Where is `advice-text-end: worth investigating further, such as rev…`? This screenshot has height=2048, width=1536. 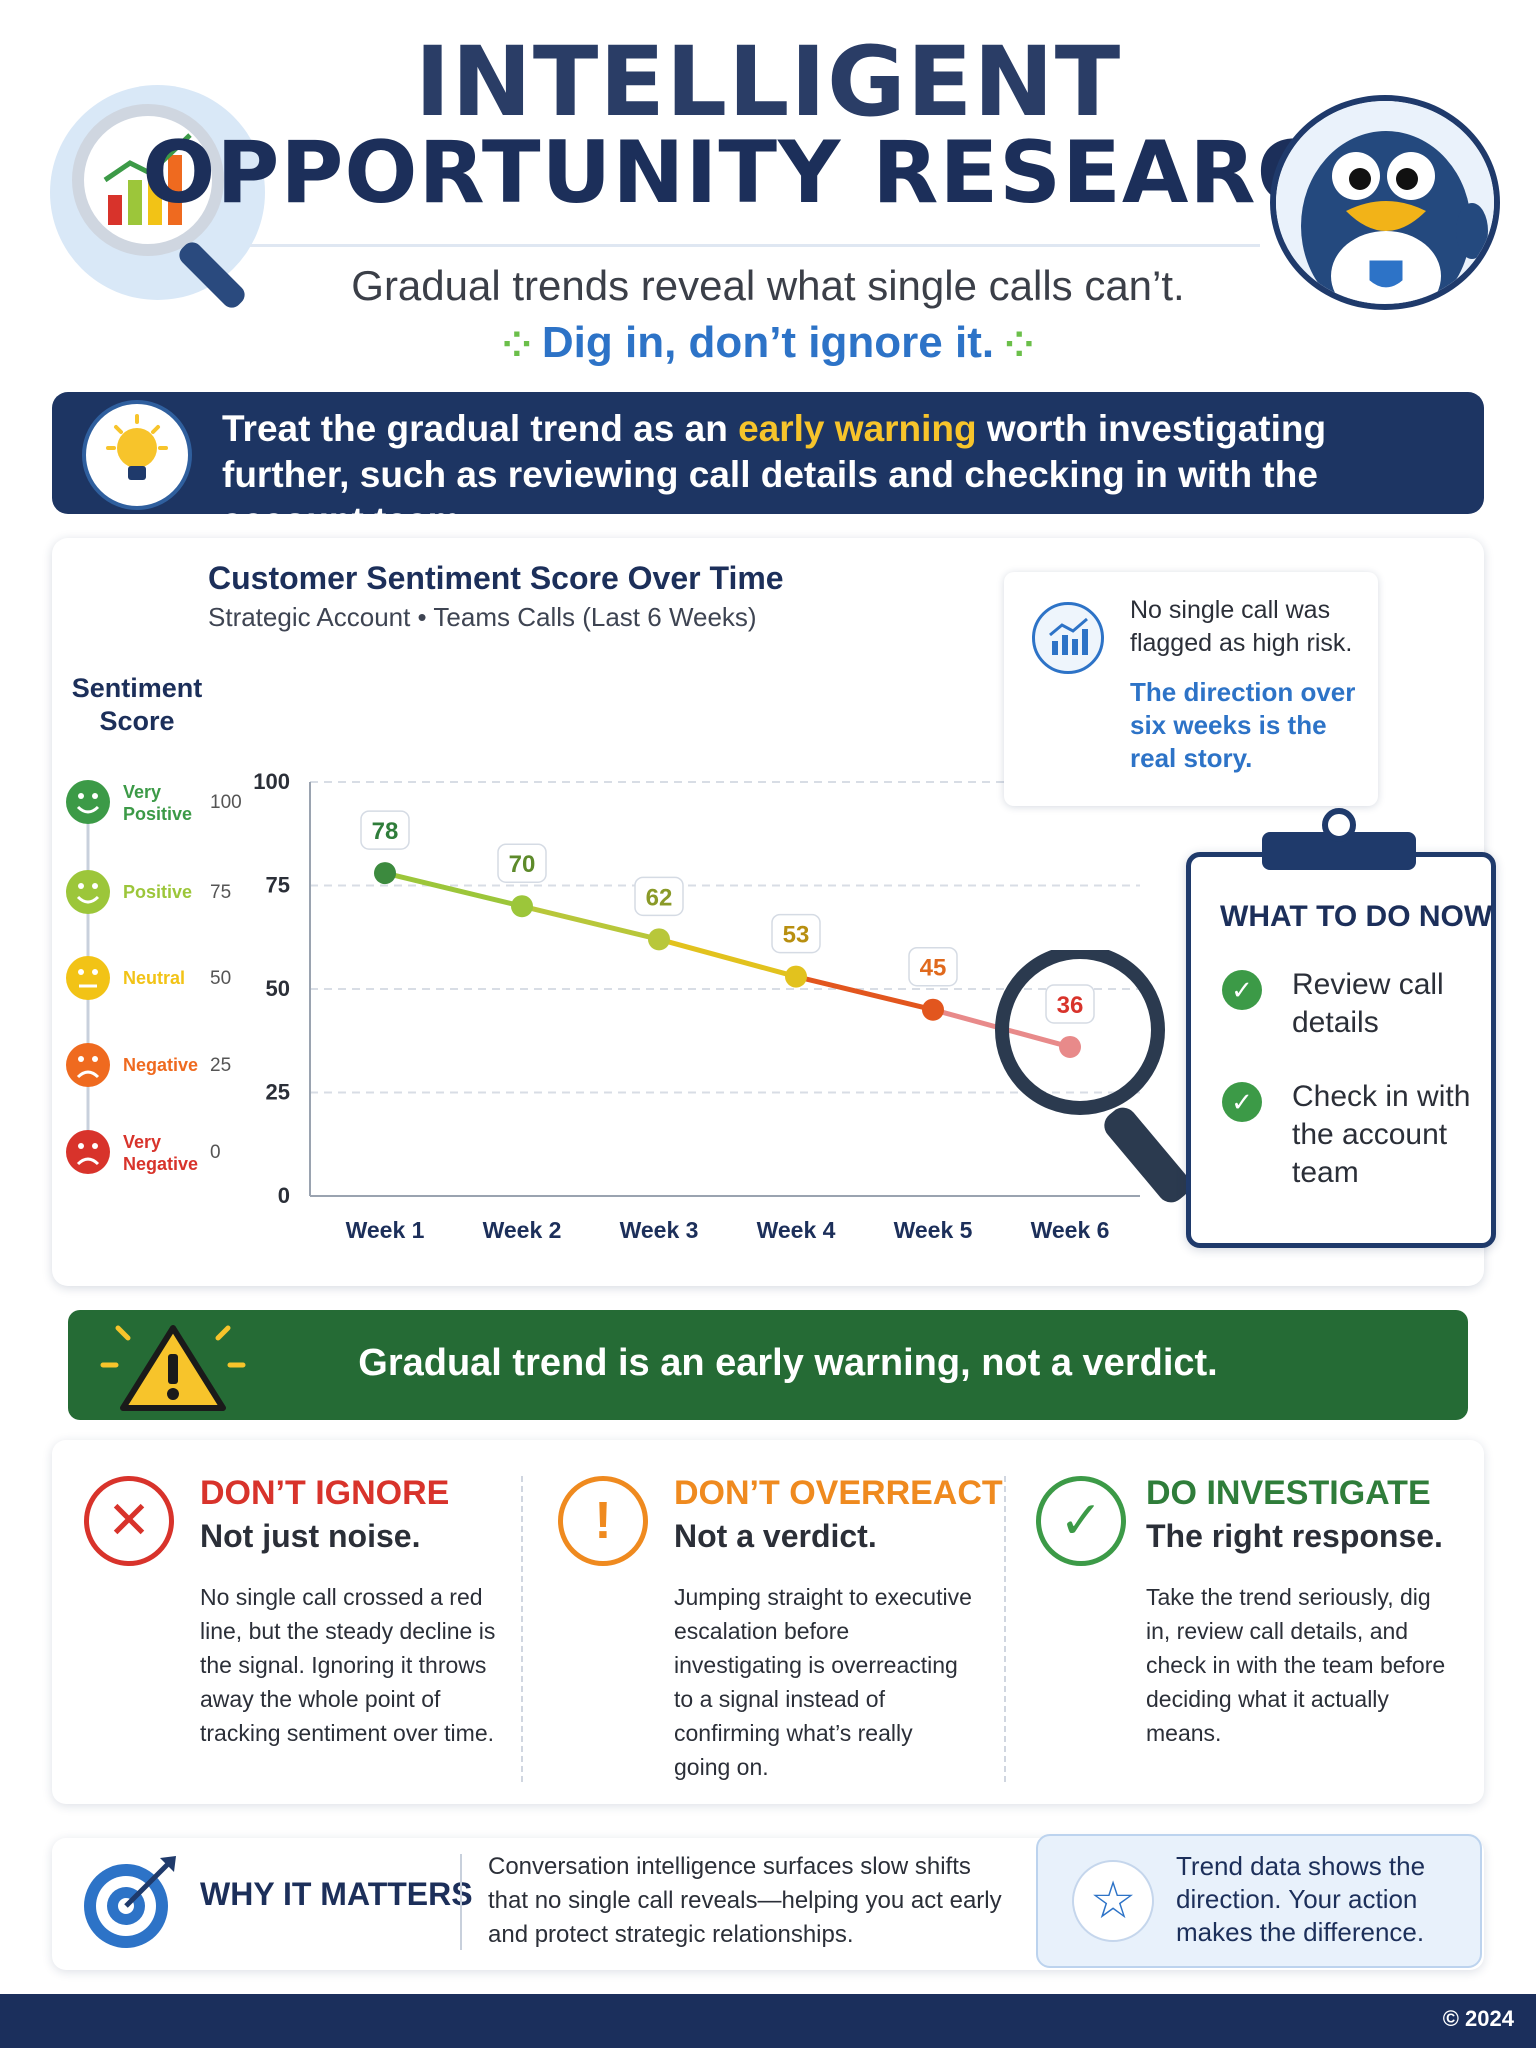 advice-text-end: worth investigating further, such as rev… is located at coordinates (774, 474).